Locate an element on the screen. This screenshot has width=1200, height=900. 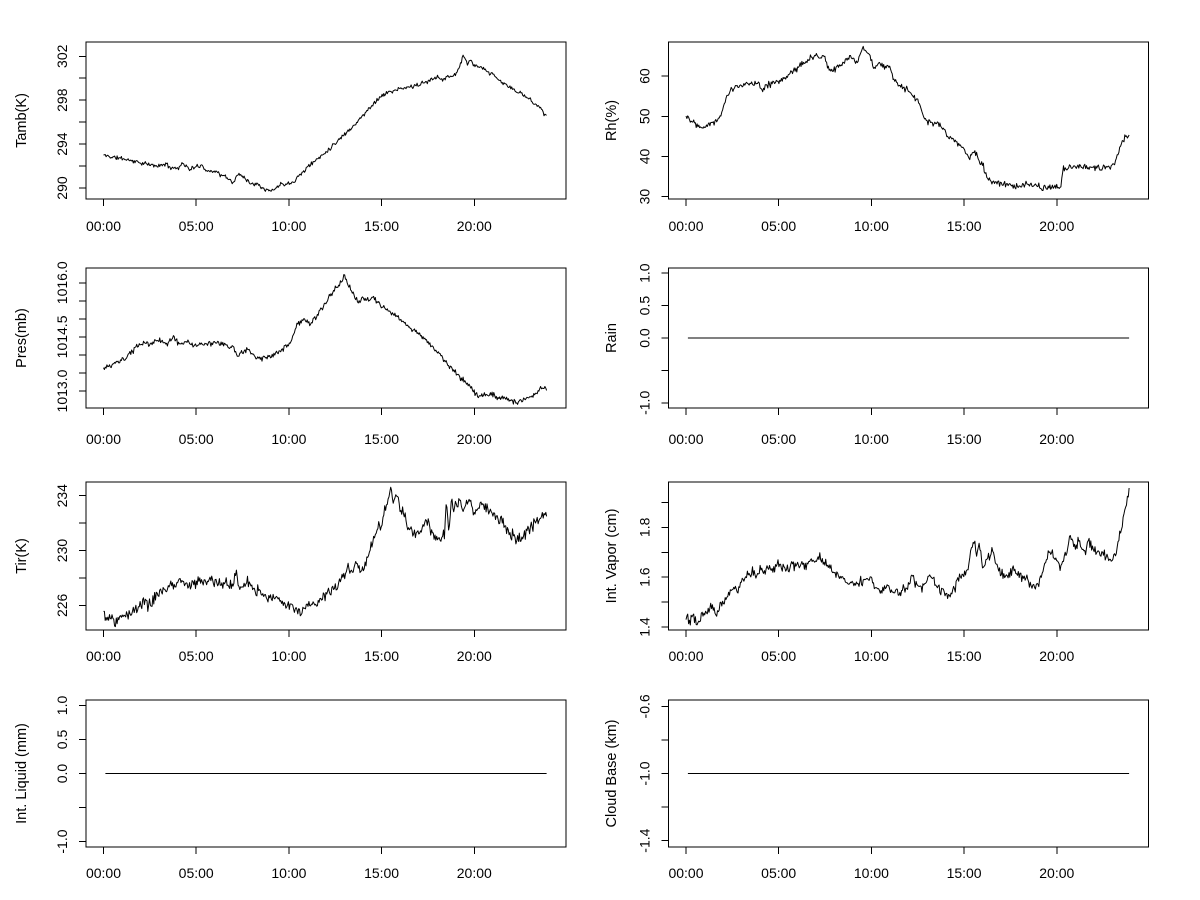
series-line-rh is located at coordinates (907, 118).